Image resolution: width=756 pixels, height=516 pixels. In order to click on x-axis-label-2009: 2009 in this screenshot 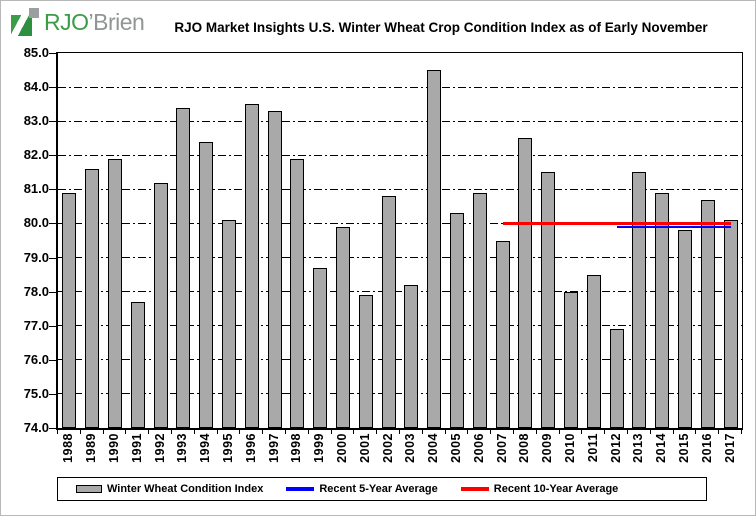, I will do `click(547, 455)`.